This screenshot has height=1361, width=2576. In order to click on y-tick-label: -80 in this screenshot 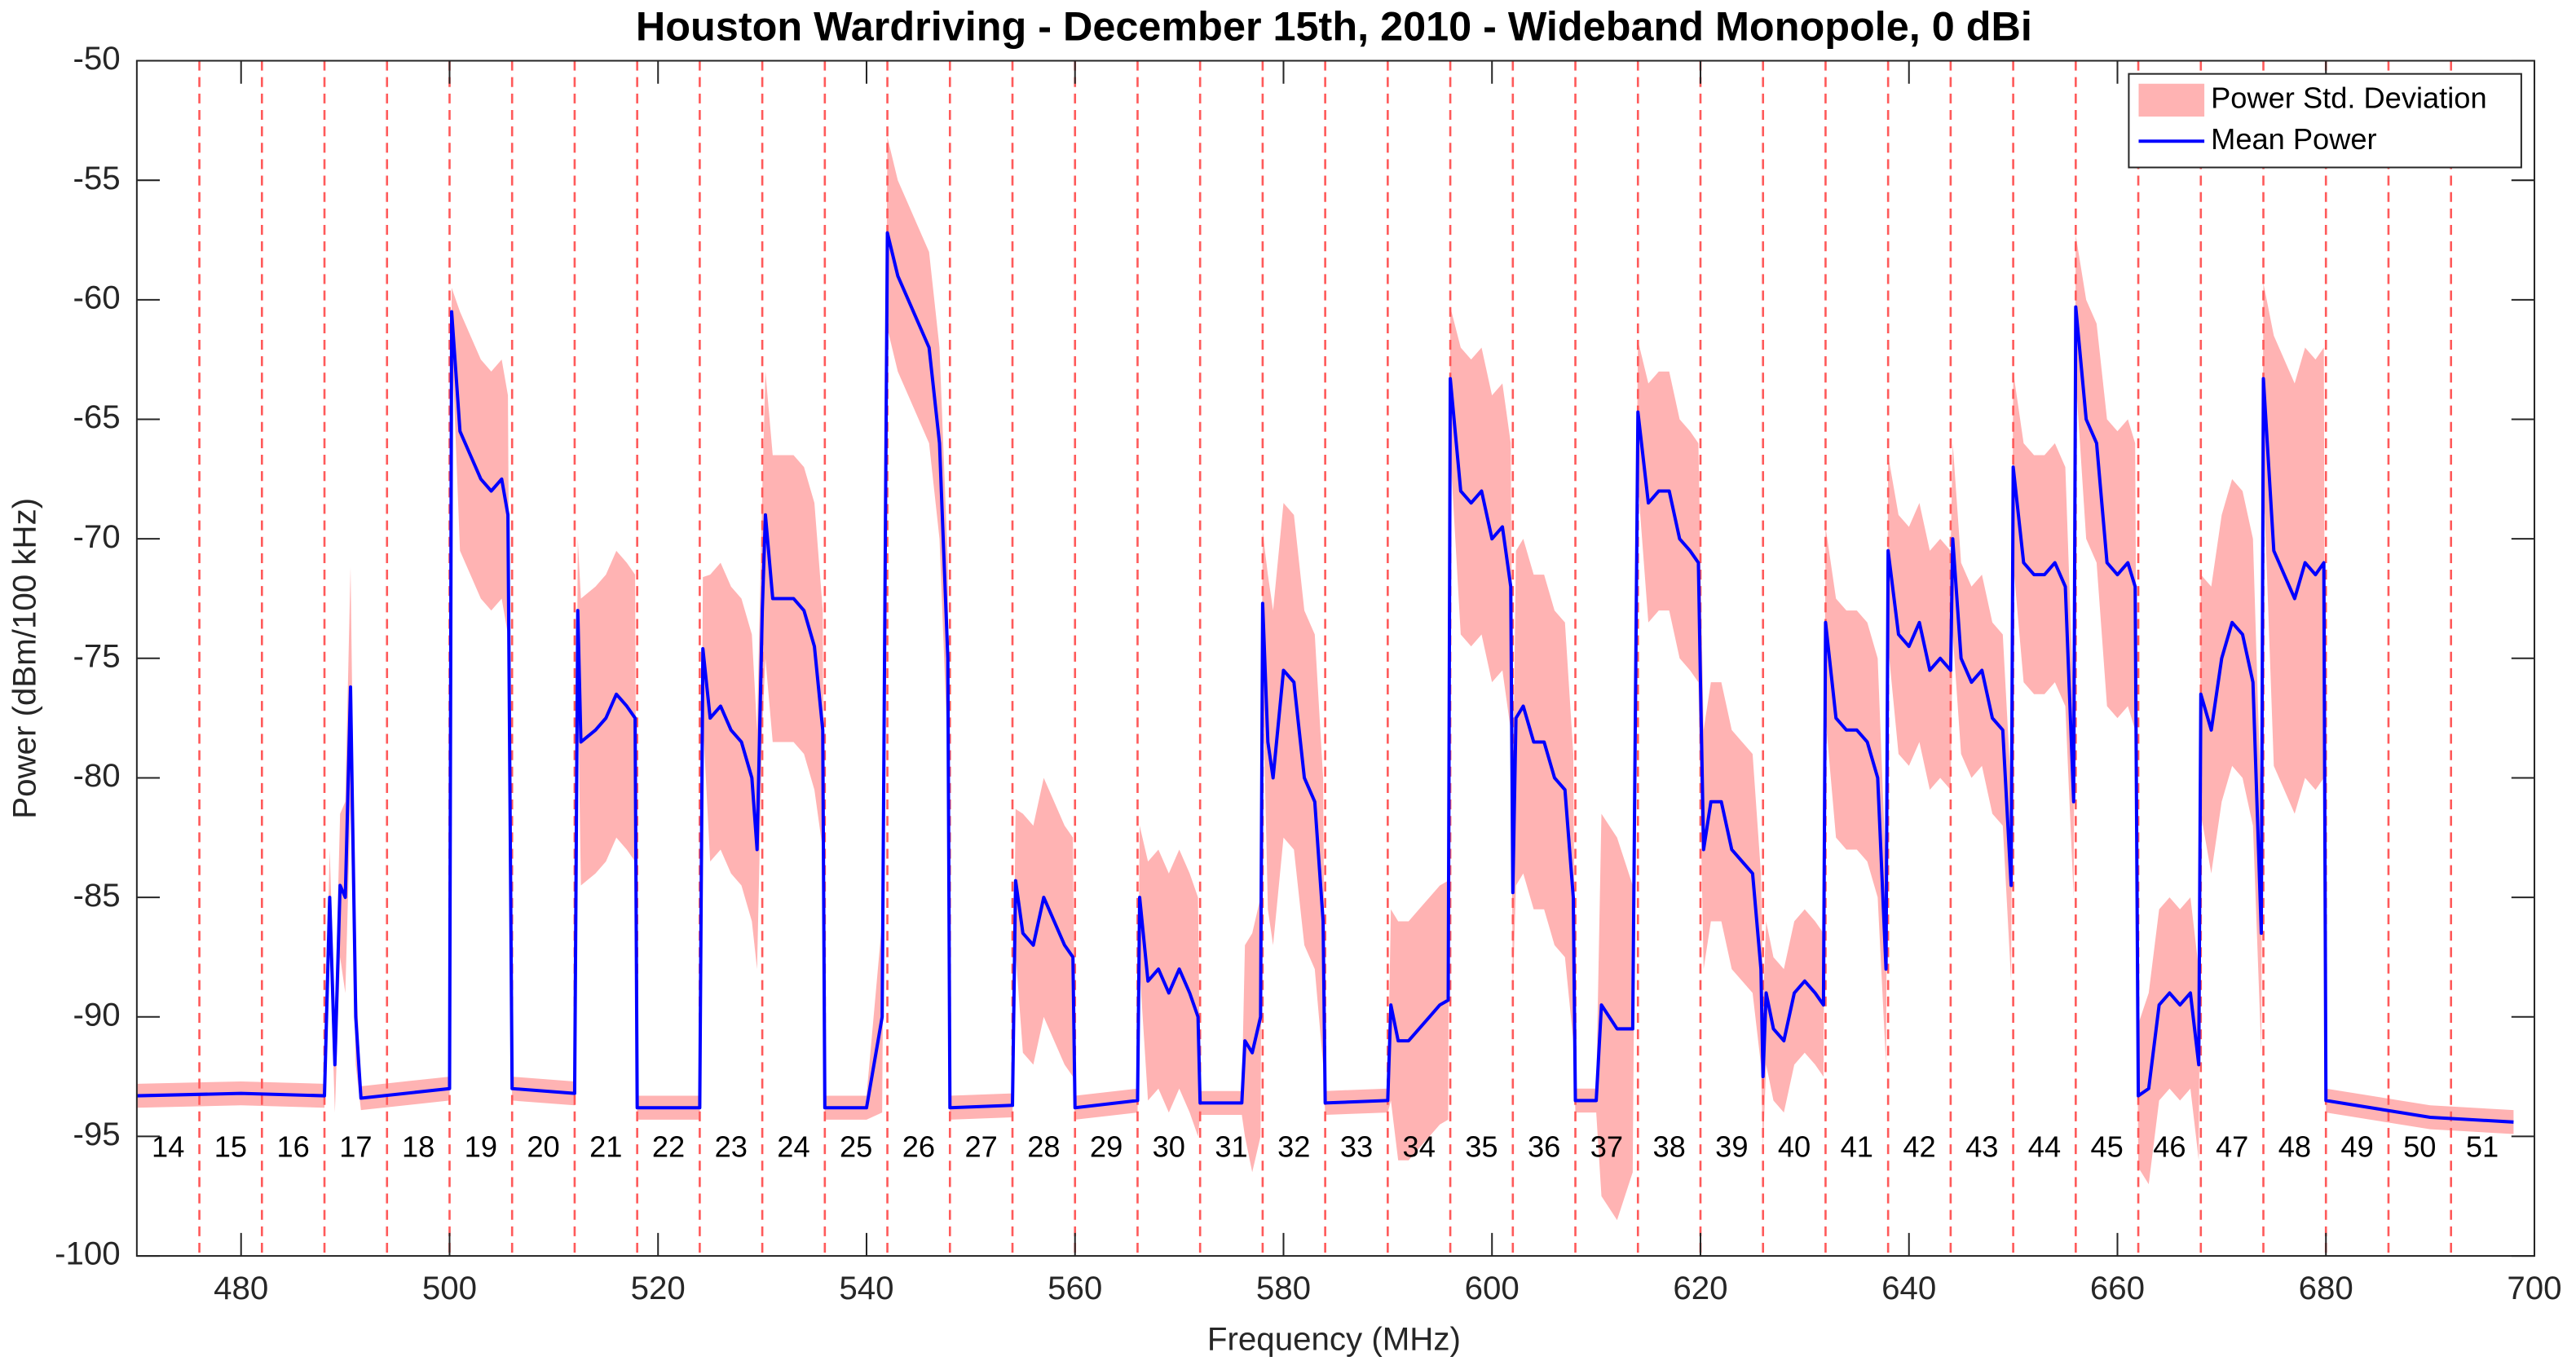, I will do `click(97, 775)`.